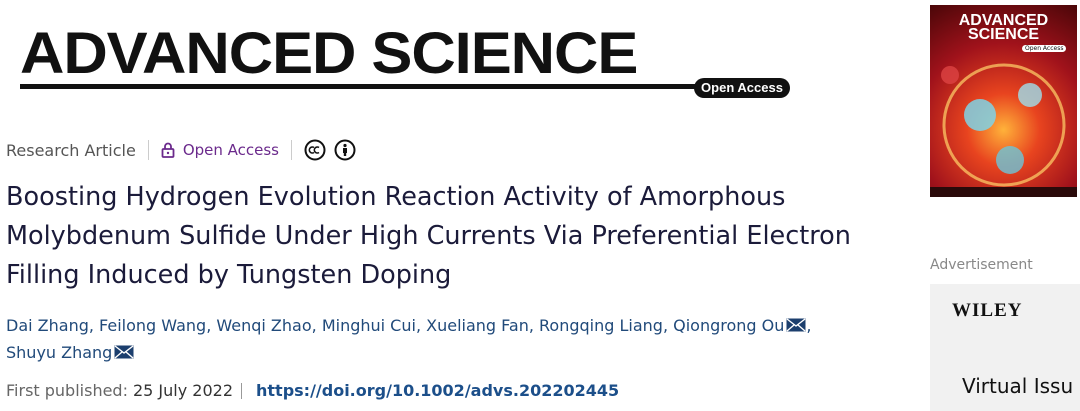 This screenshot has width=1080, height=411. I want to click on advertisement-label: Advertisement, so click(981, 265).